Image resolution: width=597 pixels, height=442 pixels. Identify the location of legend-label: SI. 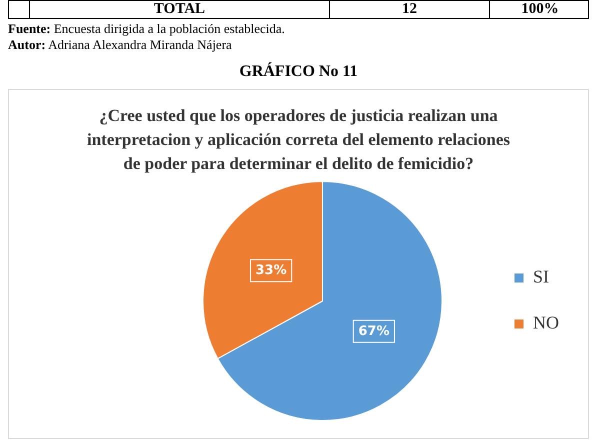
(541, 276).